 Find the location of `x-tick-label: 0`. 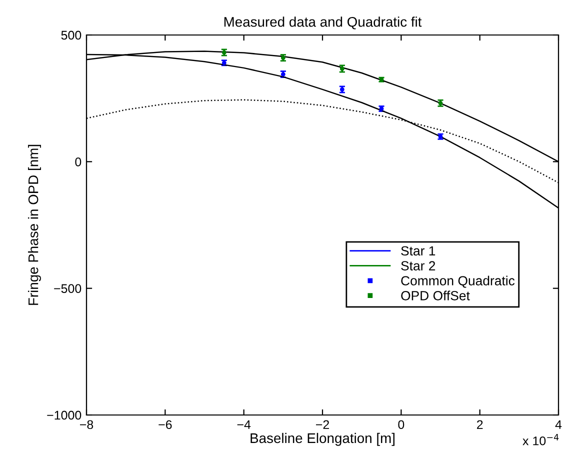

x-tick-label: 0 is located at coordinates (401, 425).